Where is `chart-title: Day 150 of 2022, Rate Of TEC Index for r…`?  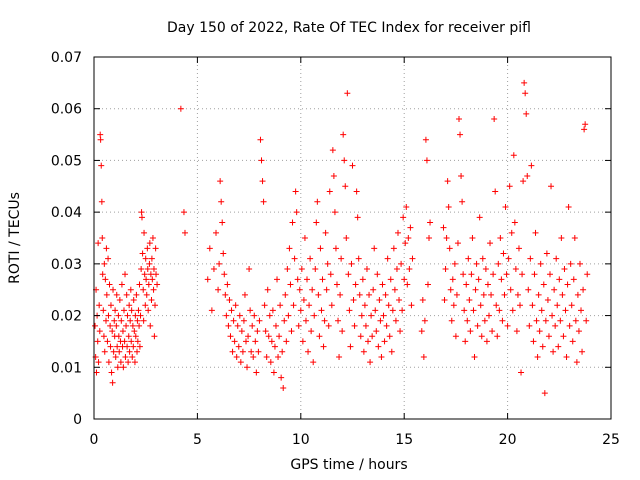 chart-title: Day 150 of 2022, Rate Of TEC Index for r… is located at coordinates (349, 28).